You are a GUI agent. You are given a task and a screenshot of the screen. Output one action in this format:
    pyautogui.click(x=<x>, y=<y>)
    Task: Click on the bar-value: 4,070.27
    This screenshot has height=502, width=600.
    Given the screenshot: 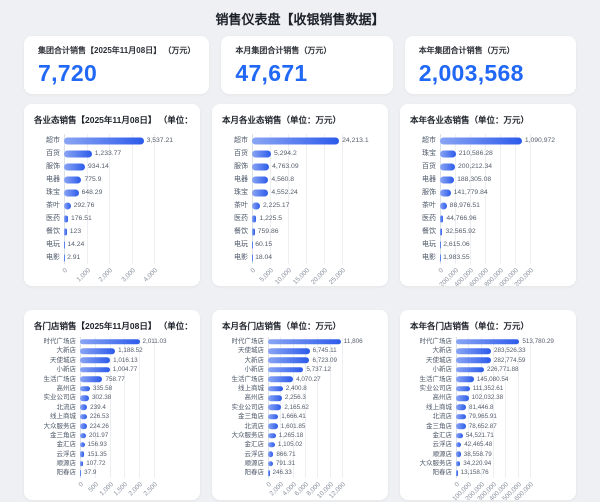 What is the action you would take?
    pyautogui.click(x=308, y=379)
    